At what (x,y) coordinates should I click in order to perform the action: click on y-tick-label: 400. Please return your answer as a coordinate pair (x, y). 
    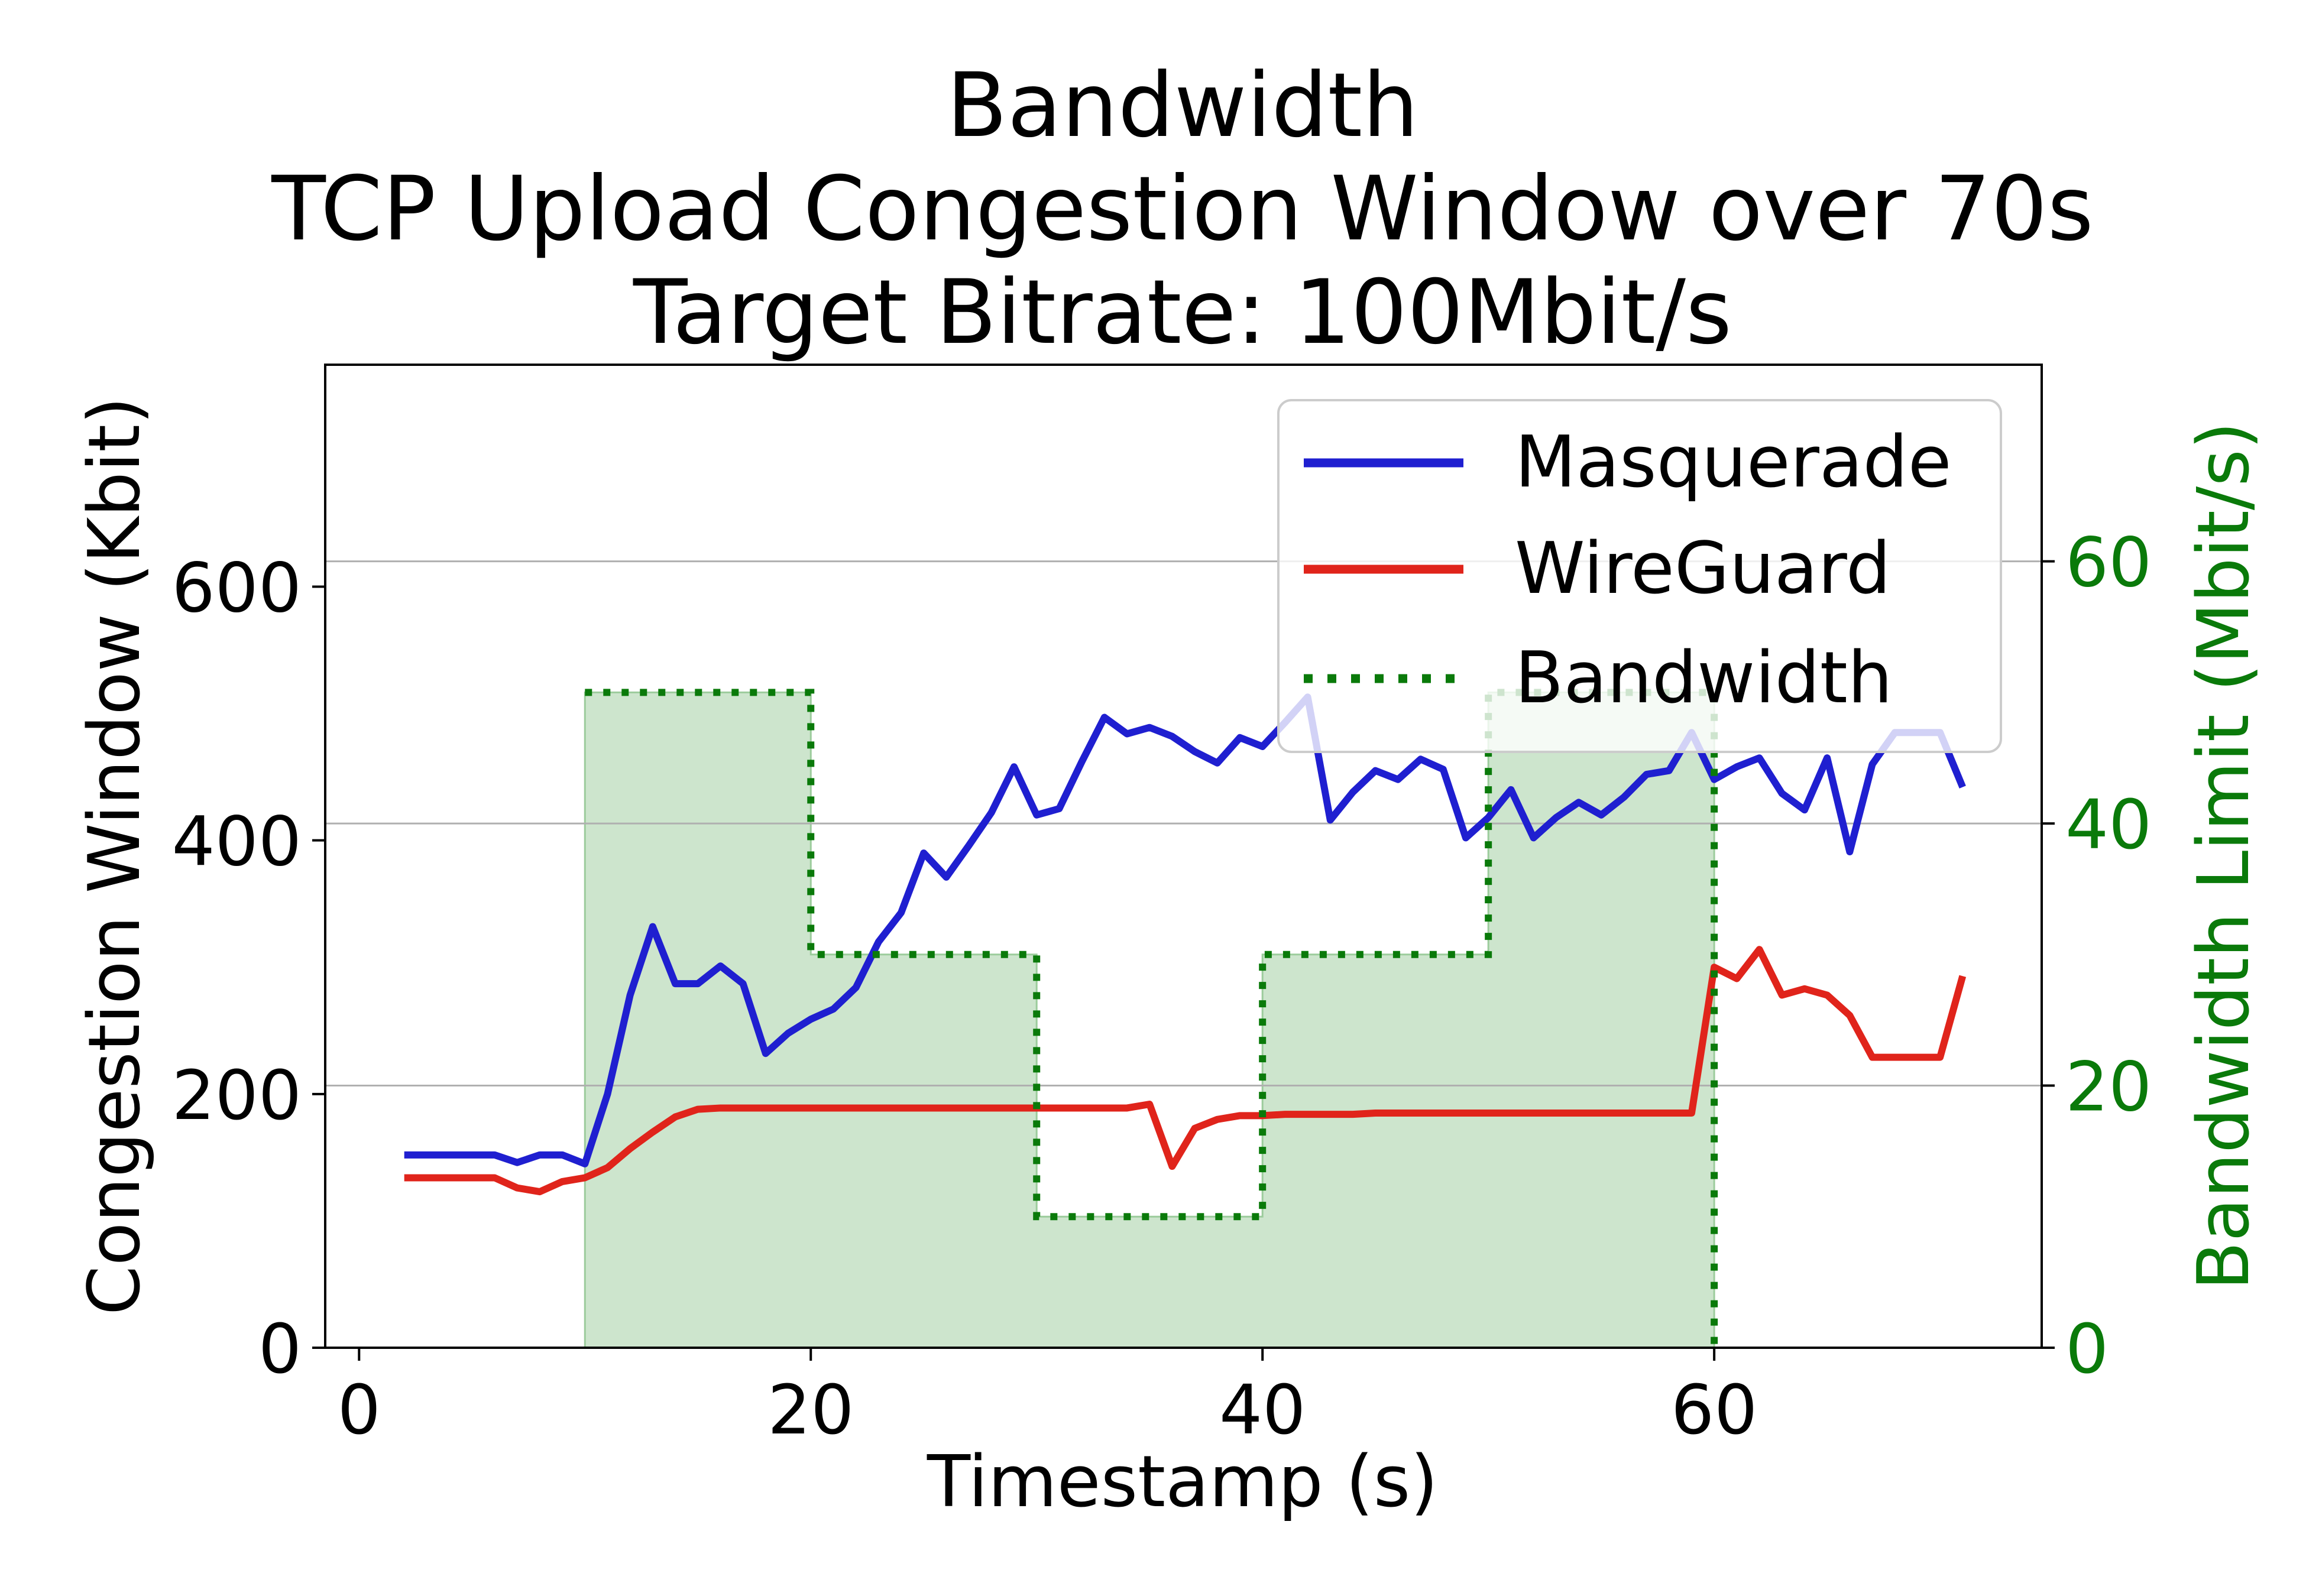
    Looking at the image, I should click on (237, 842).